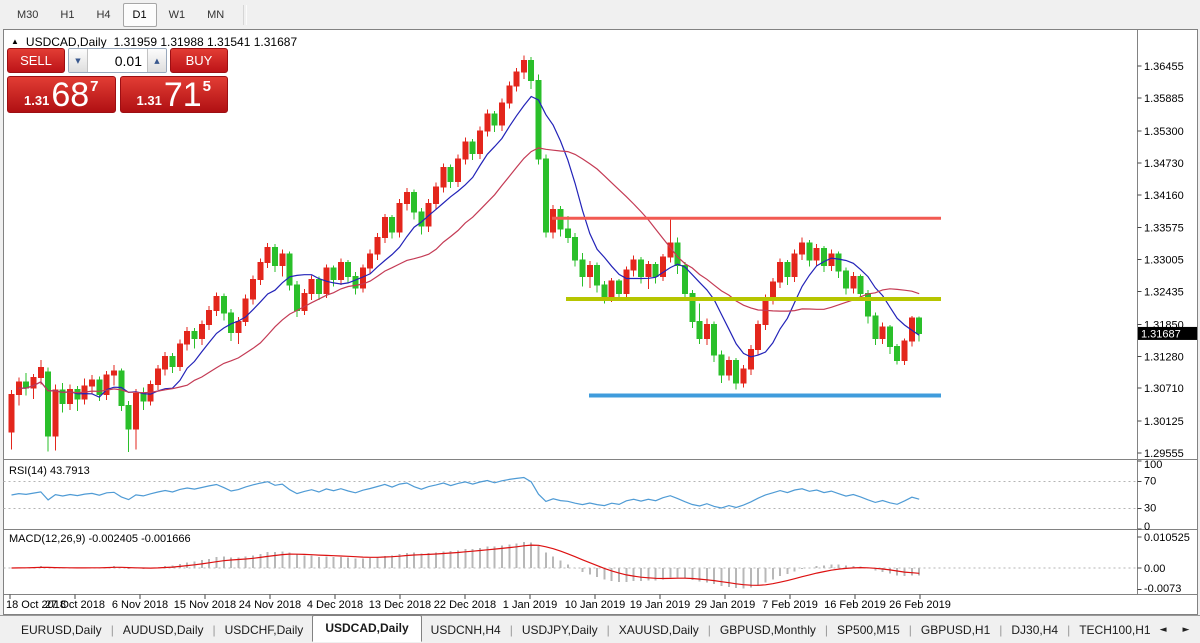  What do you see at coordinates (1164, 164) in the screenshot?
I see `price-axis-label: 1.34730` at bounding box center [1164, 164].